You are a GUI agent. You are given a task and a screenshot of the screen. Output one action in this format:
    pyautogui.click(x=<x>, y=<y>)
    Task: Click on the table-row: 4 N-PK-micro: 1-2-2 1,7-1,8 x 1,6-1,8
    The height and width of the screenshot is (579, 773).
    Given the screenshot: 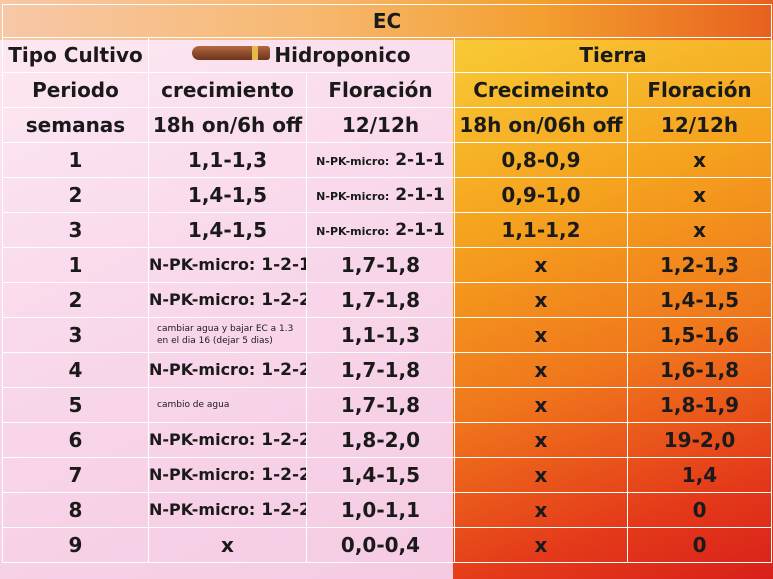 What is the action you would take?
    pyautogui.click(x=387, y=370)
    